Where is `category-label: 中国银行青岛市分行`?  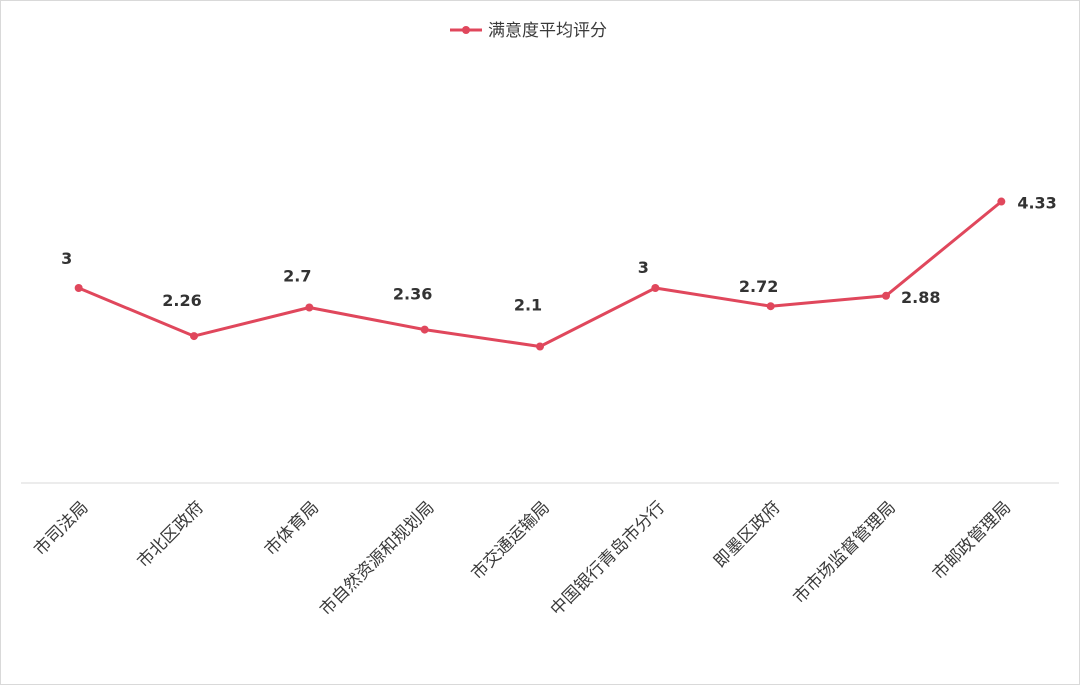 category-label: 中国银行青岛市分行 is located at coordinates (608, 559).